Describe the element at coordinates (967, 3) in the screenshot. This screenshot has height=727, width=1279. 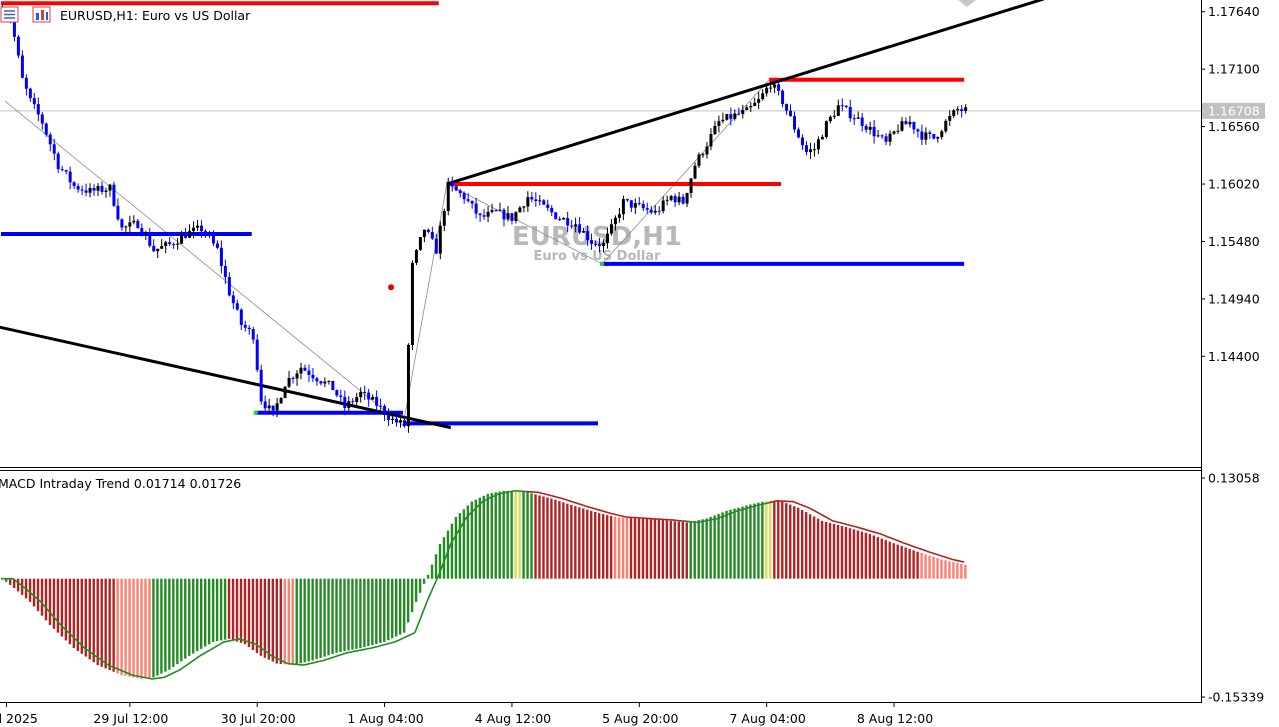
I see `shift-marker-icon` at that location.